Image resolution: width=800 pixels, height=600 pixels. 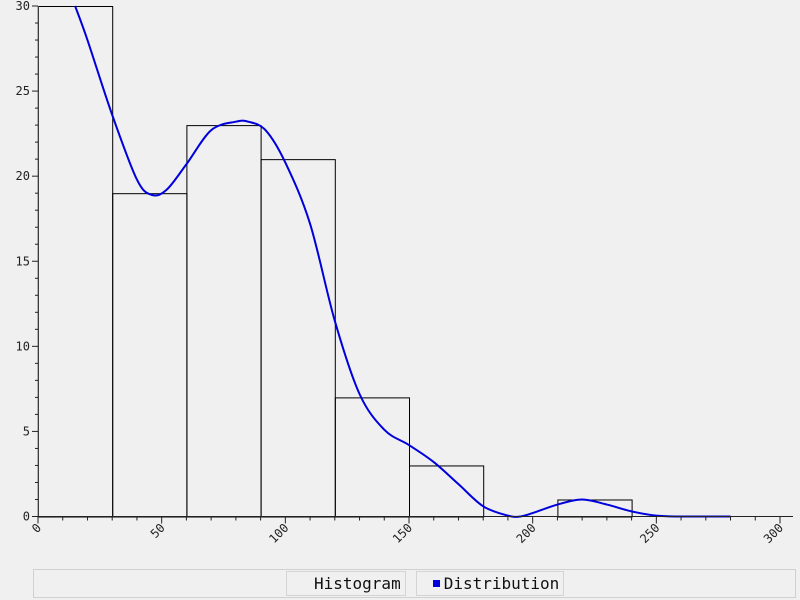 What do you see at coordinates (773, 533) in the screenshot?
I see `x-tick-label: 300` at bounding box center [773, 533].